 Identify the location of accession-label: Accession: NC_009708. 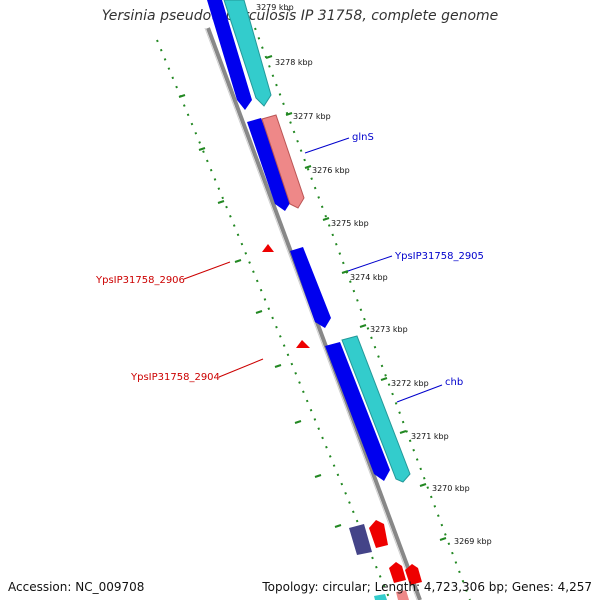
(76, 587).